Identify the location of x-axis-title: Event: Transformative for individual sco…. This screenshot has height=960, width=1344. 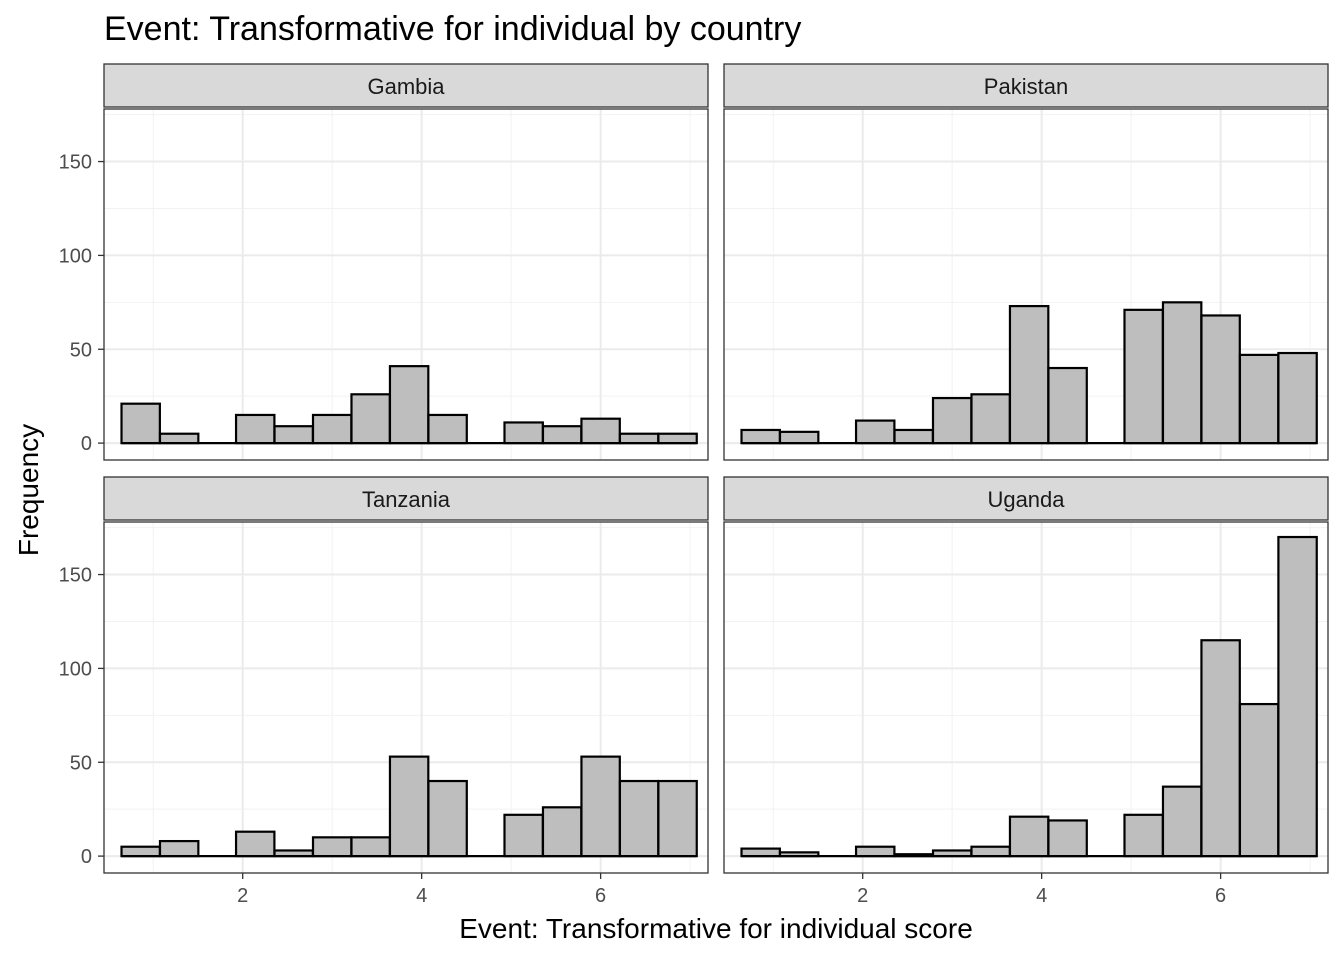
(716, 928).